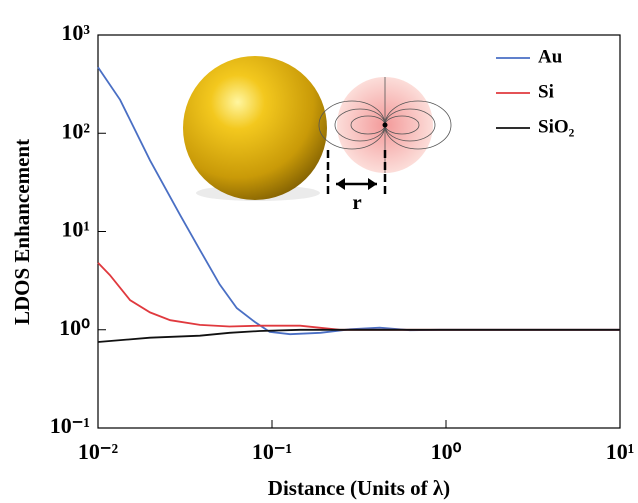 The image size is (638, 503). I want to click on arrow-heads, so click(356, 184).